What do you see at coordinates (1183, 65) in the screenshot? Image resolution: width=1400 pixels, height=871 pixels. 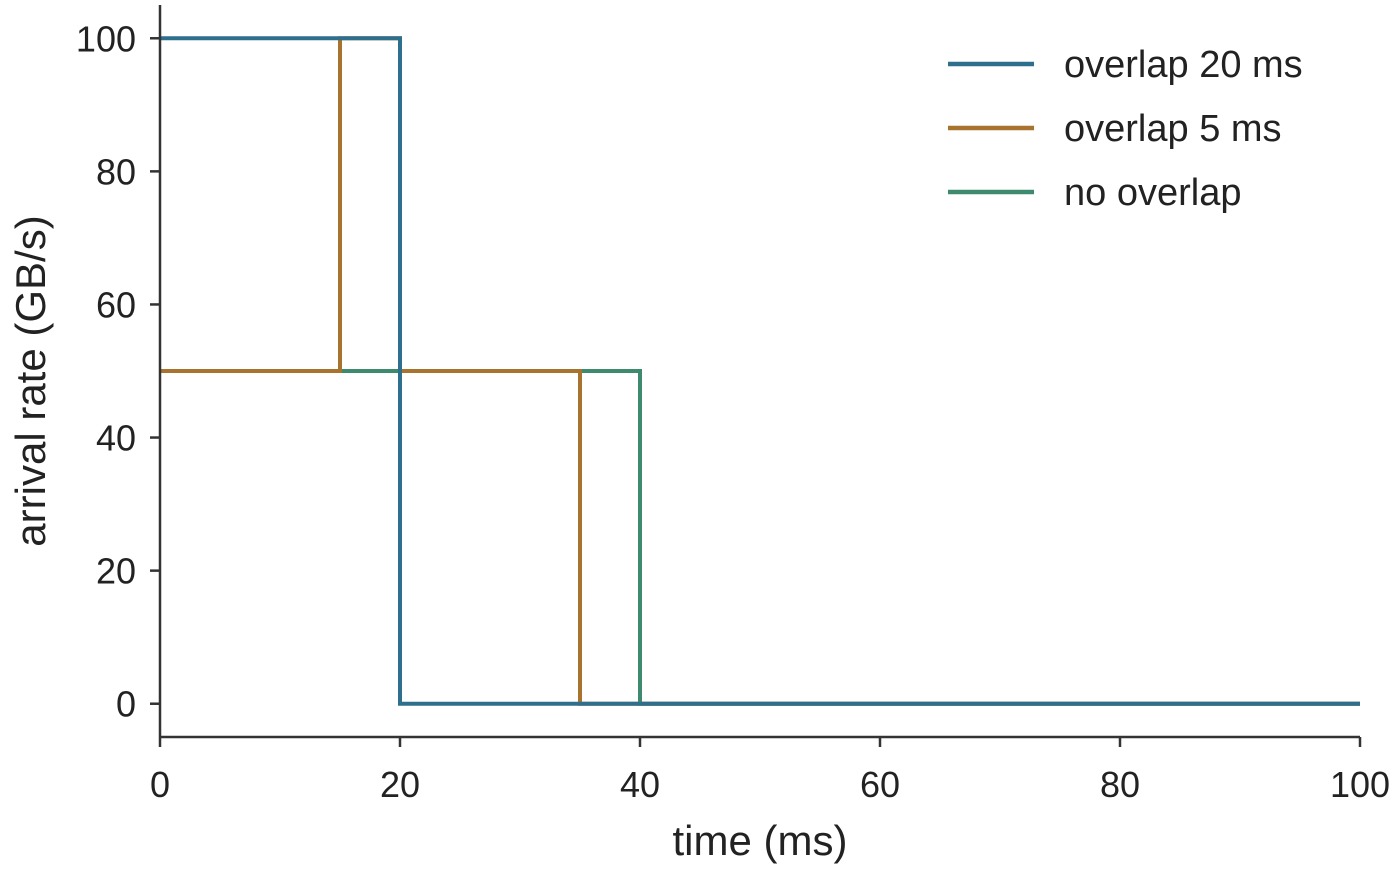 I see `legend-label: overlap 20 ms` at bounding box center [1183, 65].